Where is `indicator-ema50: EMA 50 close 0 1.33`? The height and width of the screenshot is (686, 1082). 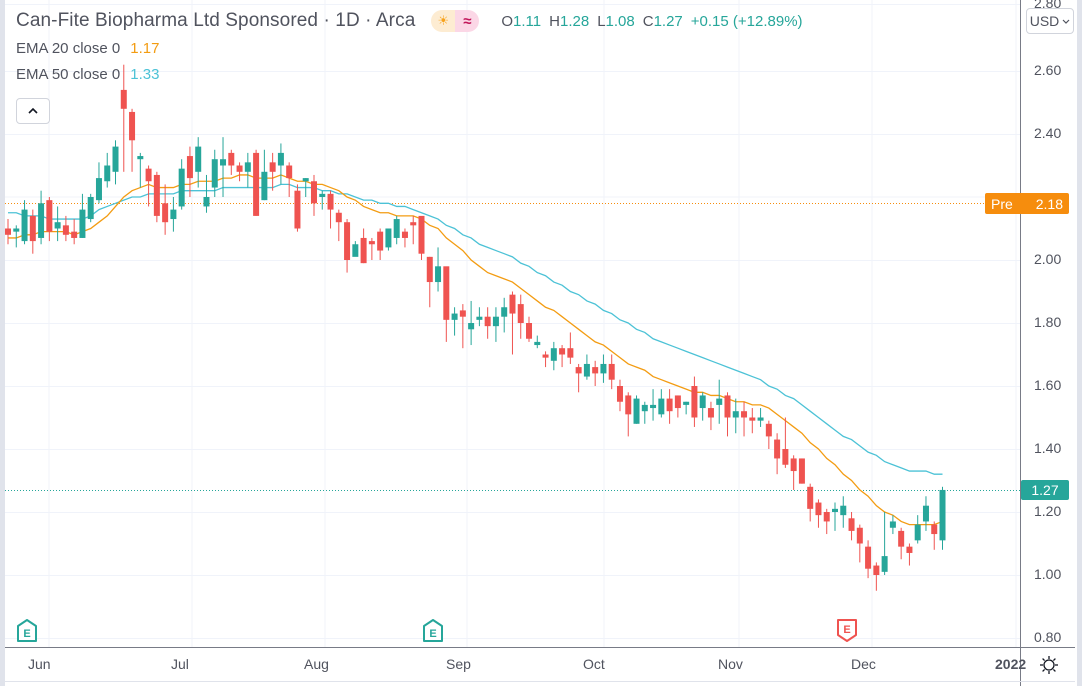 indicator-ema50: EMA 50 close 0 1.33 is located at coordinates (409, 76).